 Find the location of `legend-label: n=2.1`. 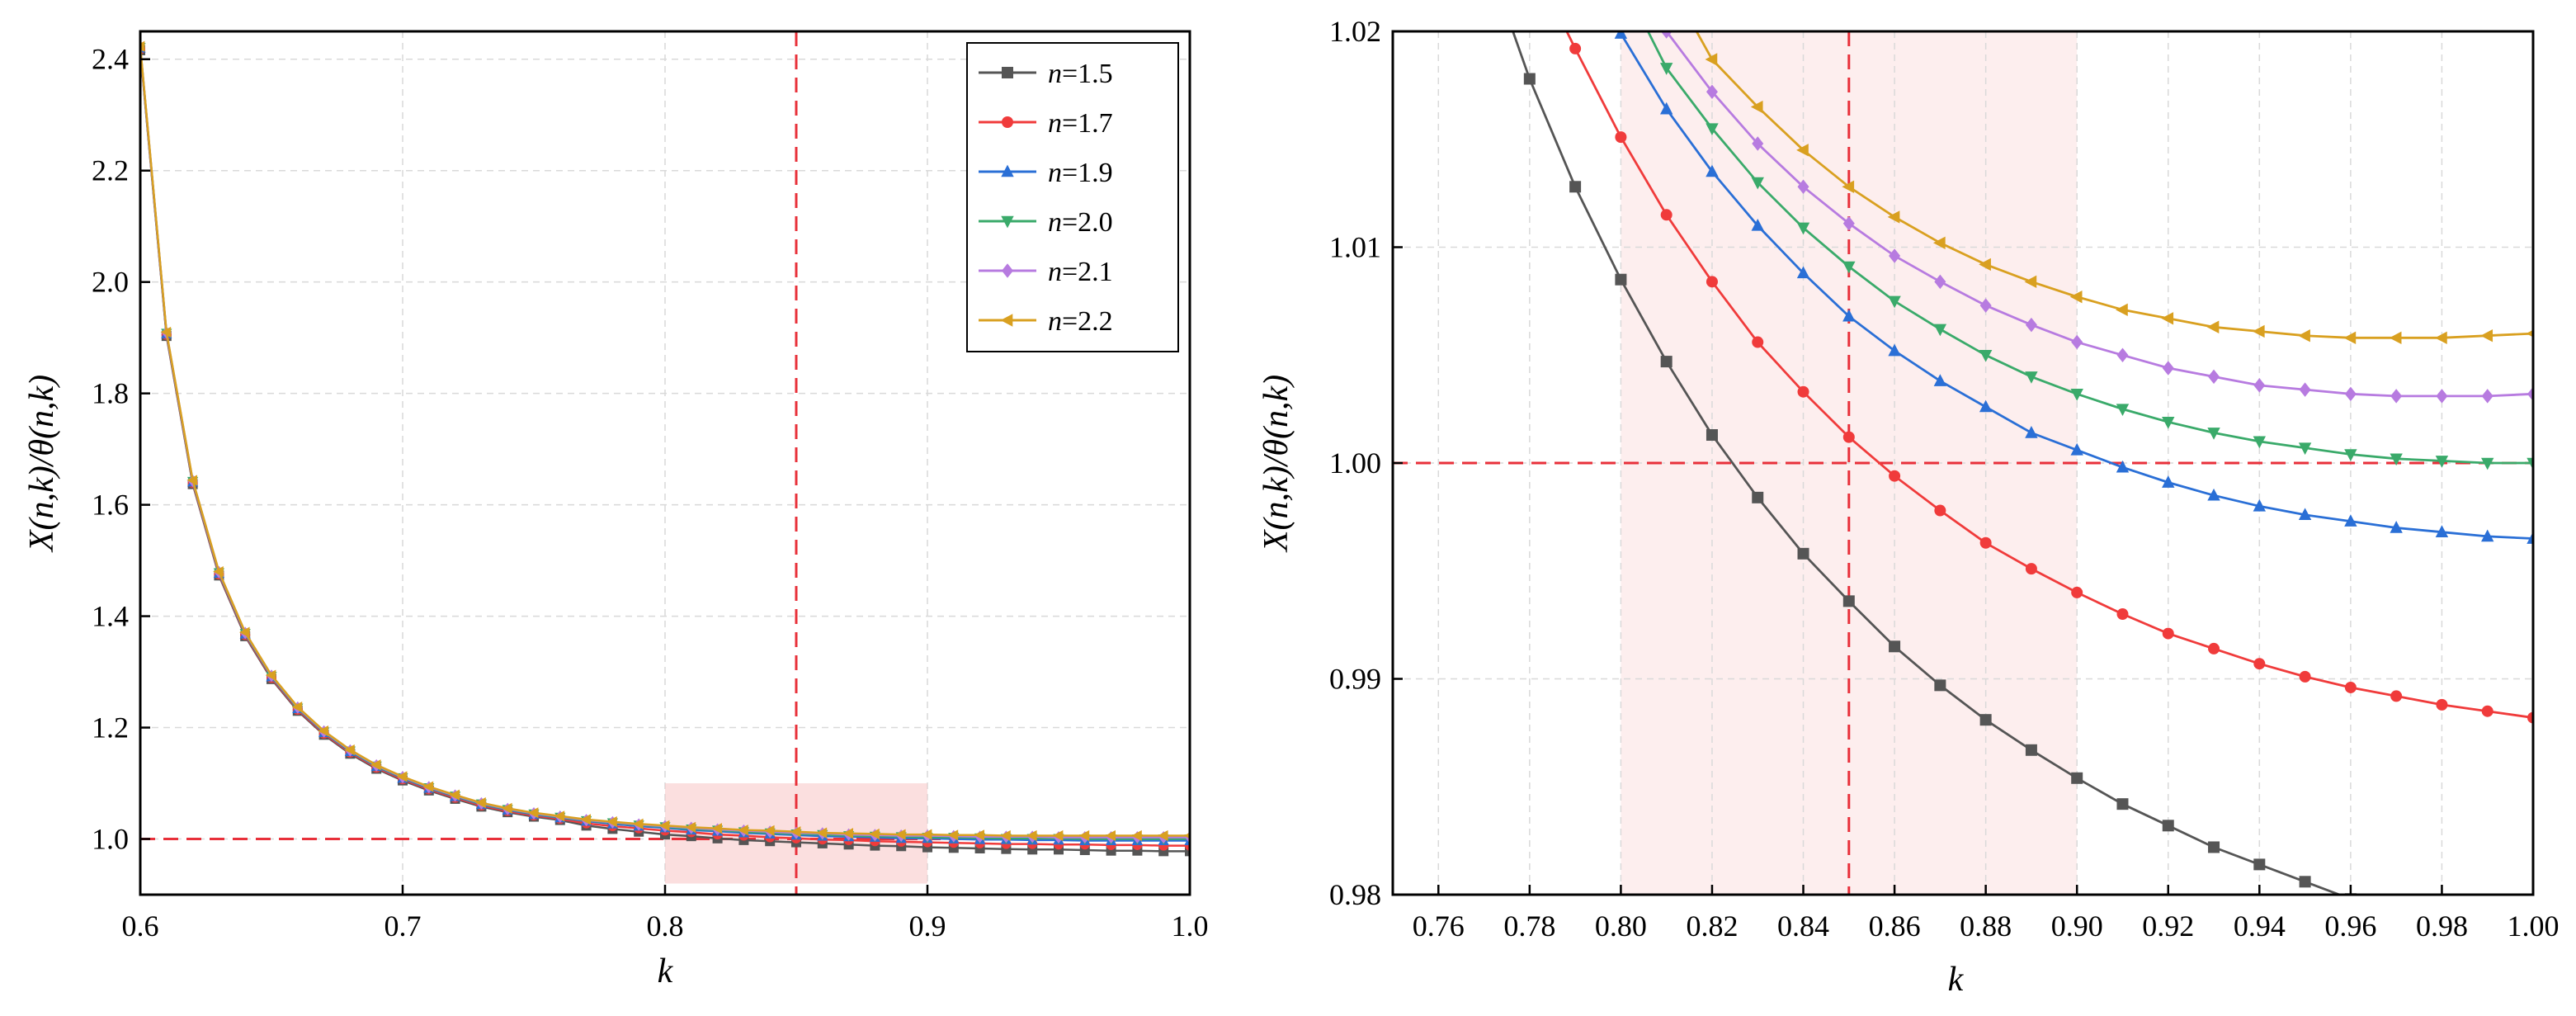

legend-label: n=2.1 is located at coordinates (1080, 272).